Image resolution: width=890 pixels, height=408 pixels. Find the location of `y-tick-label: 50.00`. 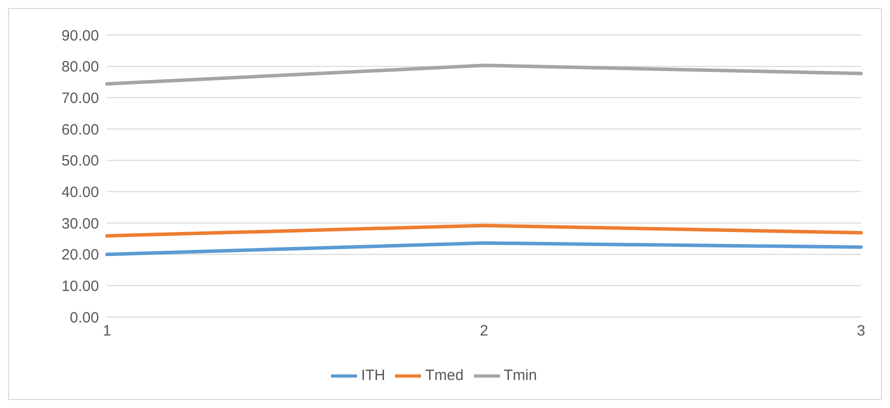

y-tick-label: 50.00 is located at coordinates (80, 161).